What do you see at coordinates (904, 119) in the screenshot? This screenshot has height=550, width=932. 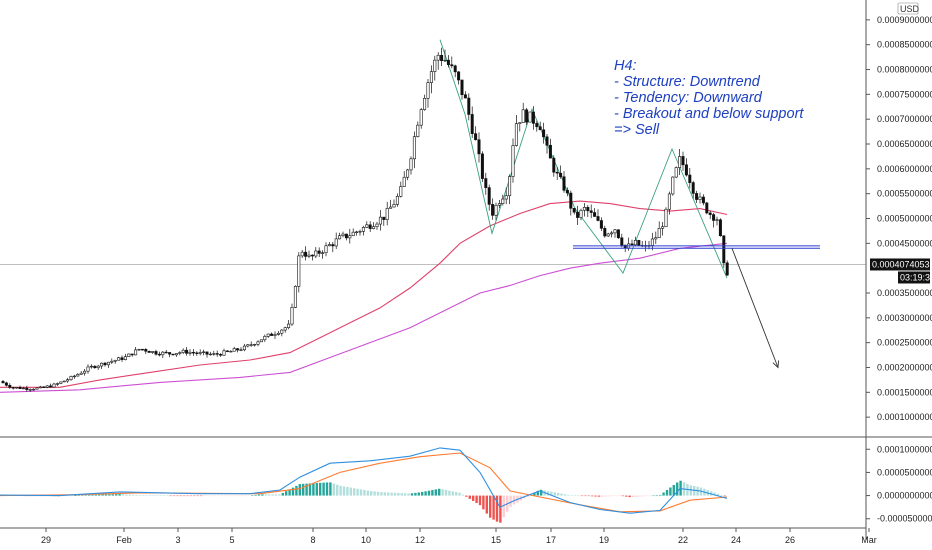 I see `price-tick-label: 0.00070000000` at bounding box center [904, 119].